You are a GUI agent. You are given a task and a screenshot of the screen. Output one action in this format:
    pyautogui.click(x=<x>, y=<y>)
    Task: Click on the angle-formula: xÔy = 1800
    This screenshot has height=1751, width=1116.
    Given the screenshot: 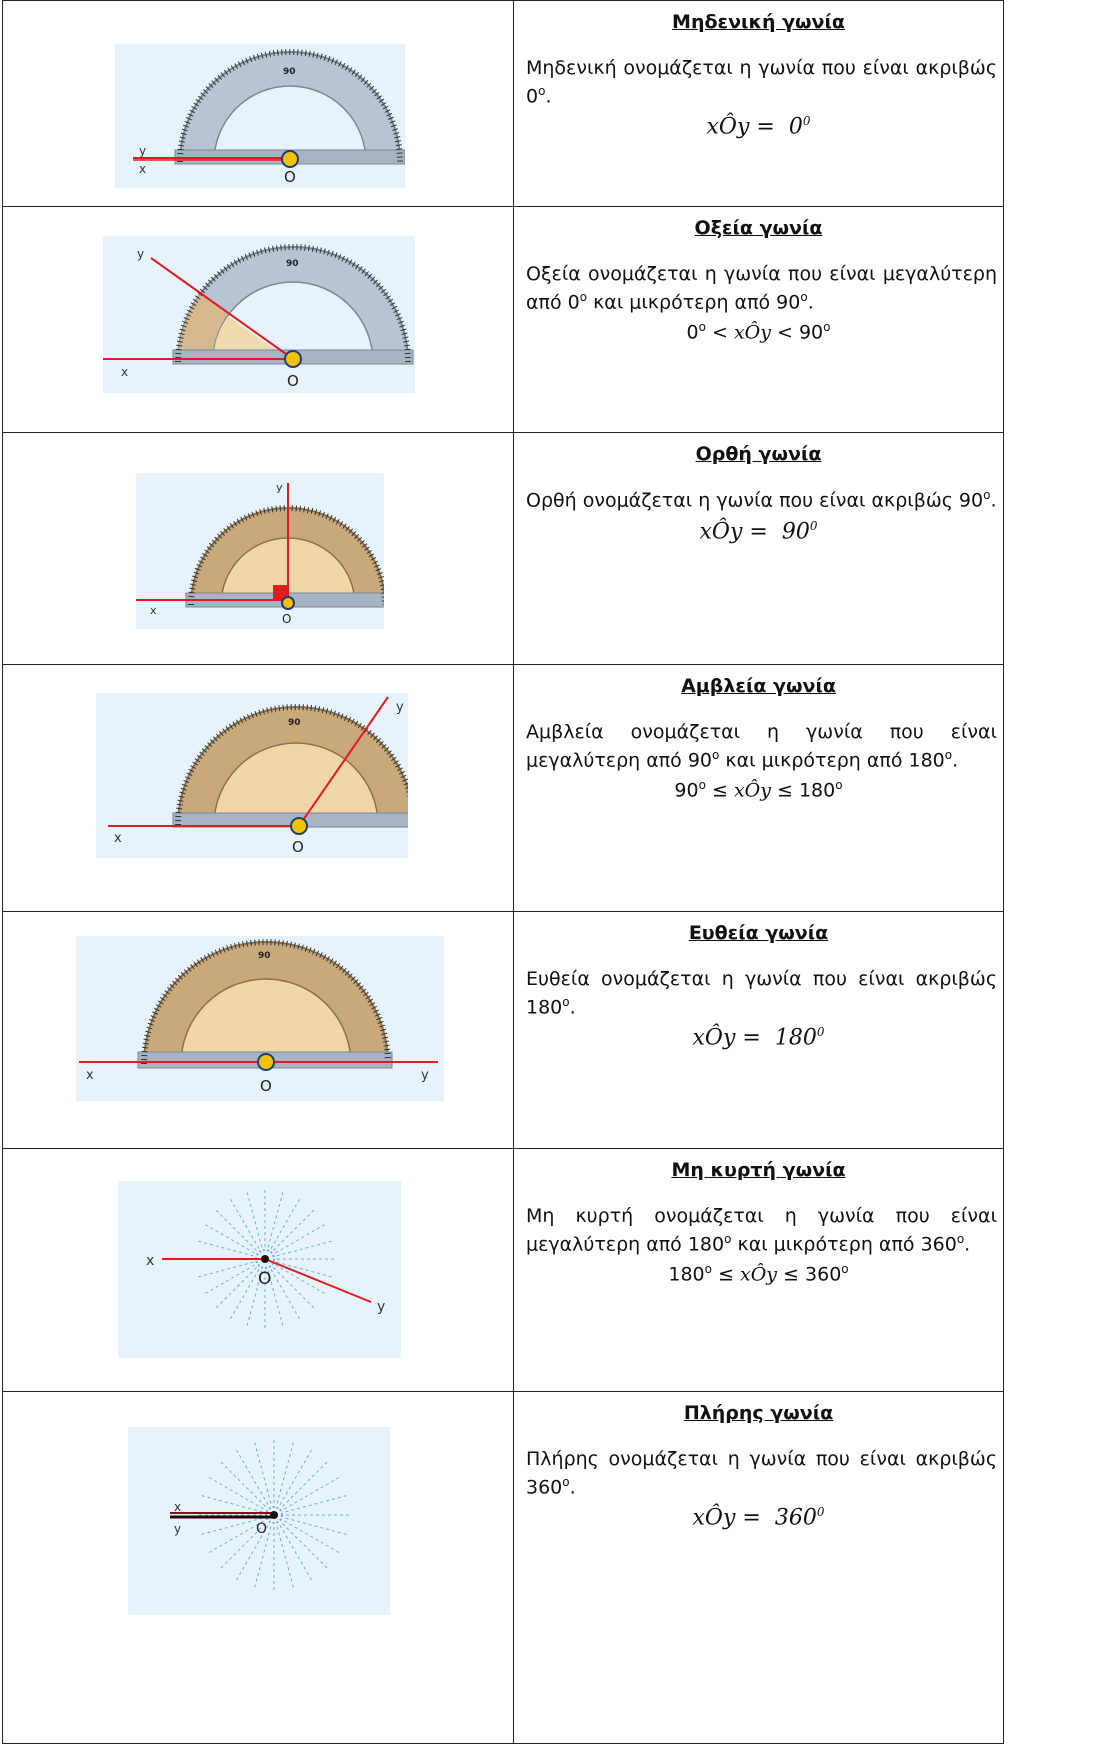 What is the action you would take?
    pyautogui.click(x=758, y=1038)
    